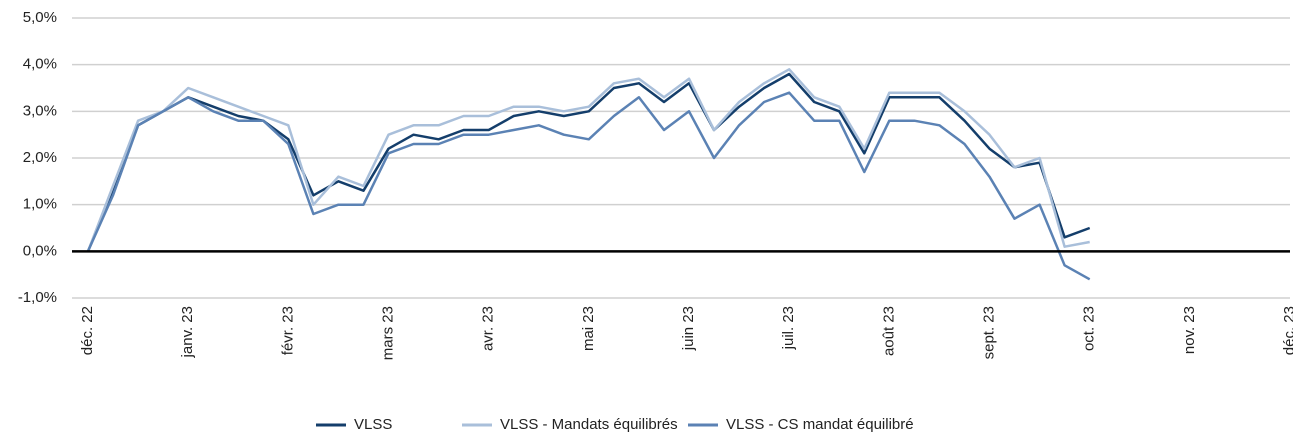  I want to click on x-tick-label: juil. 23, so click(788, 328).